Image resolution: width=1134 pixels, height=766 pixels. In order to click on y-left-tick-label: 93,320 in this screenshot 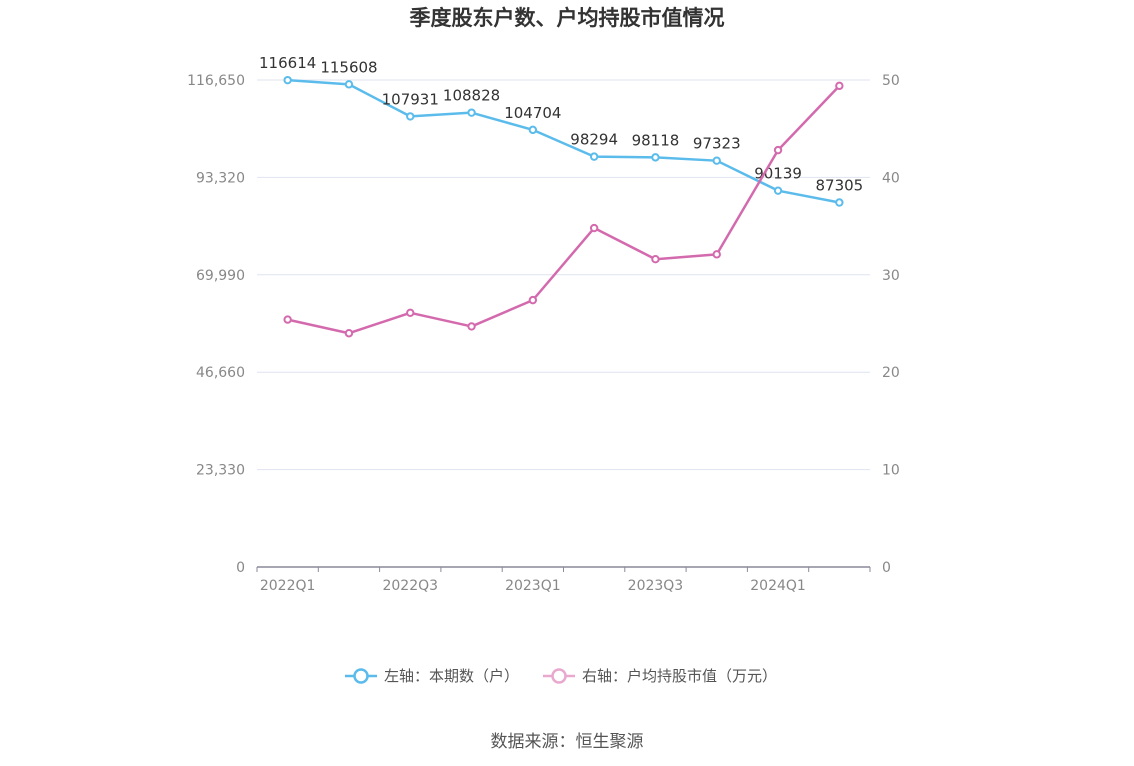, I will do `click(220, 178)`.